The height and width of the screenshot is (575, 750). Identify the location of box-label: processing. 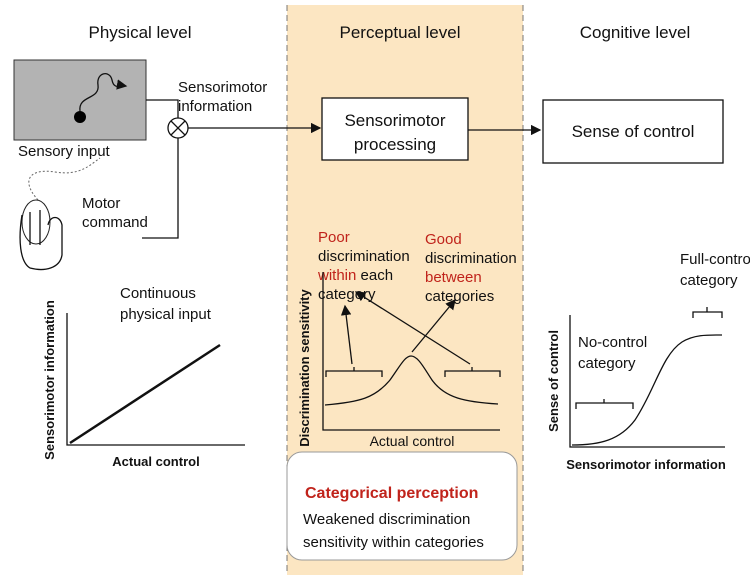
(395, 144).